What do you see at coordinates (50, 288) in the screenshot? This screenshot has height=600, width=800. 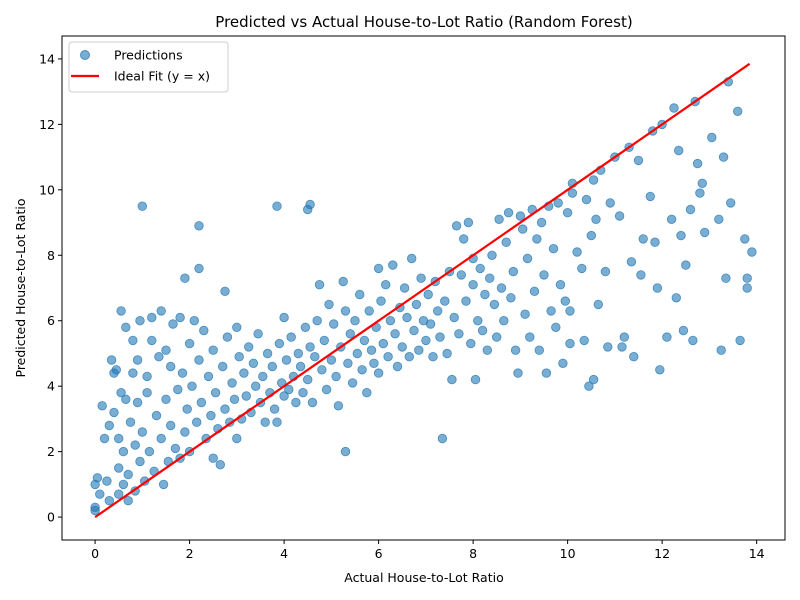 I see `y-axis: 0 2 4 6 8 10 12 14` at bounding box center [50, 288].